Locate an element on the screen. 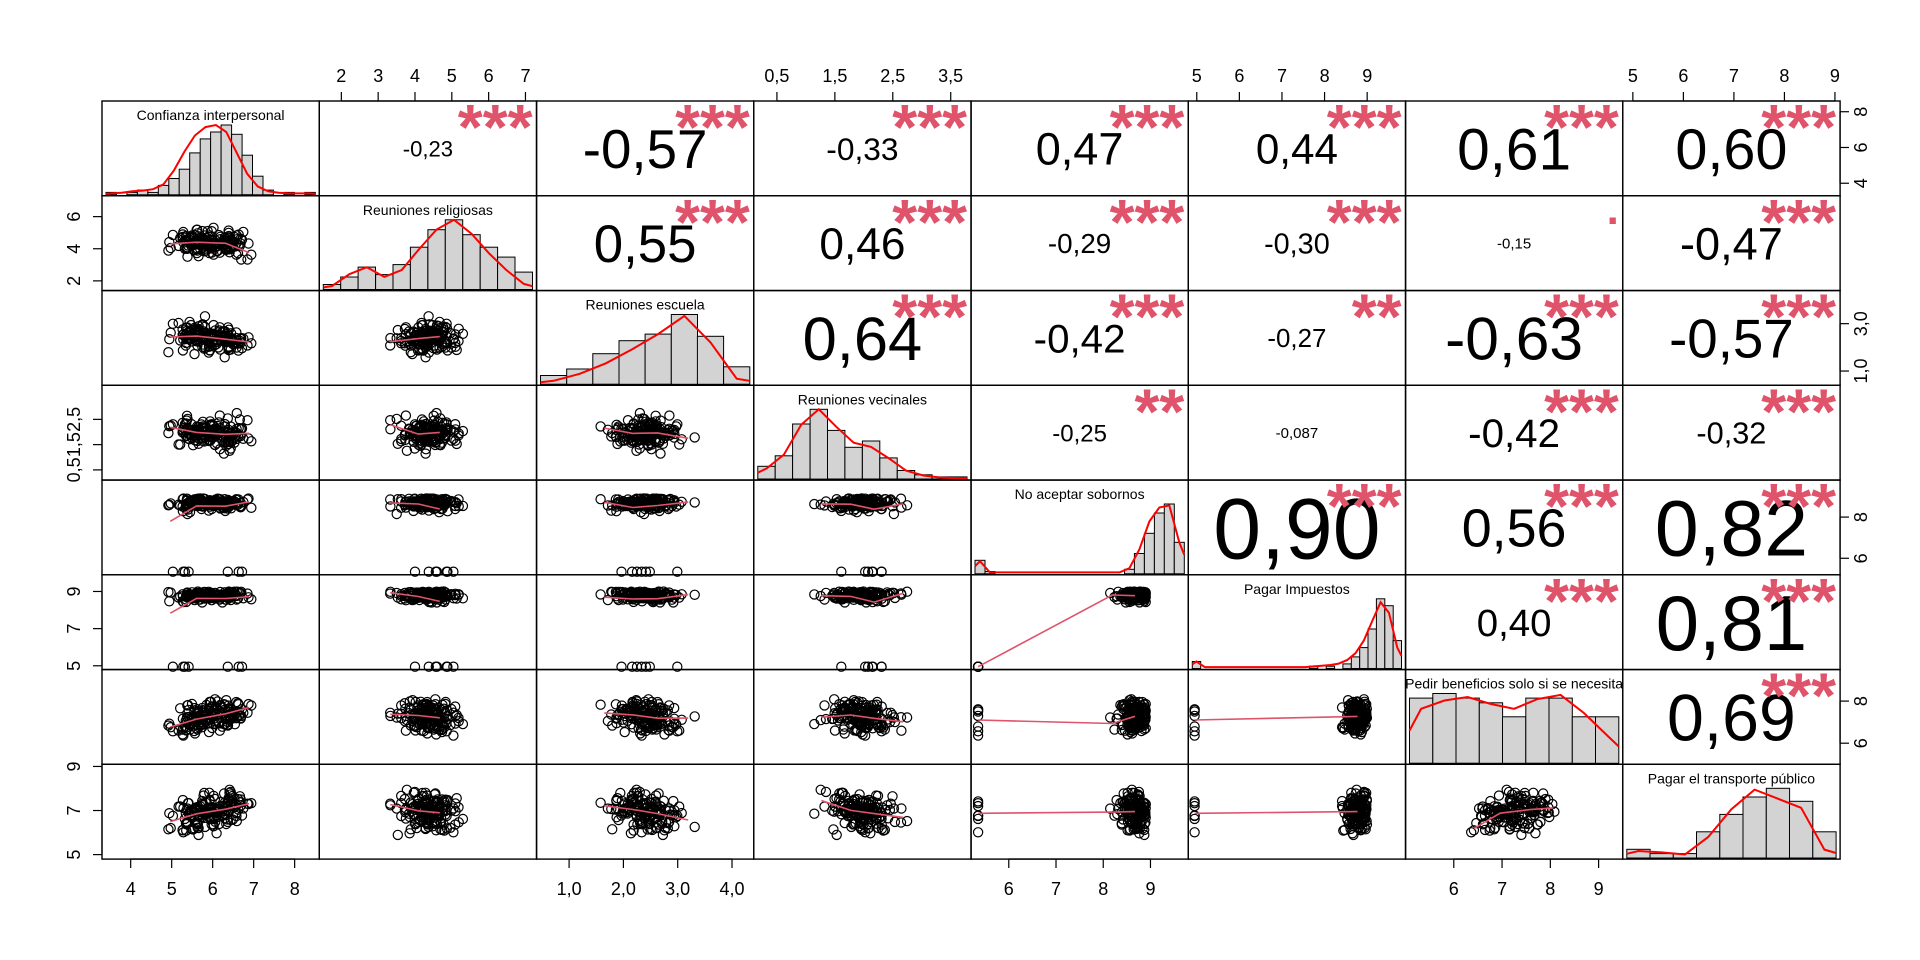 Image resolution: width=1920 pixels, height=960 pixels. panel-border is located at coordinates (1080, 622).